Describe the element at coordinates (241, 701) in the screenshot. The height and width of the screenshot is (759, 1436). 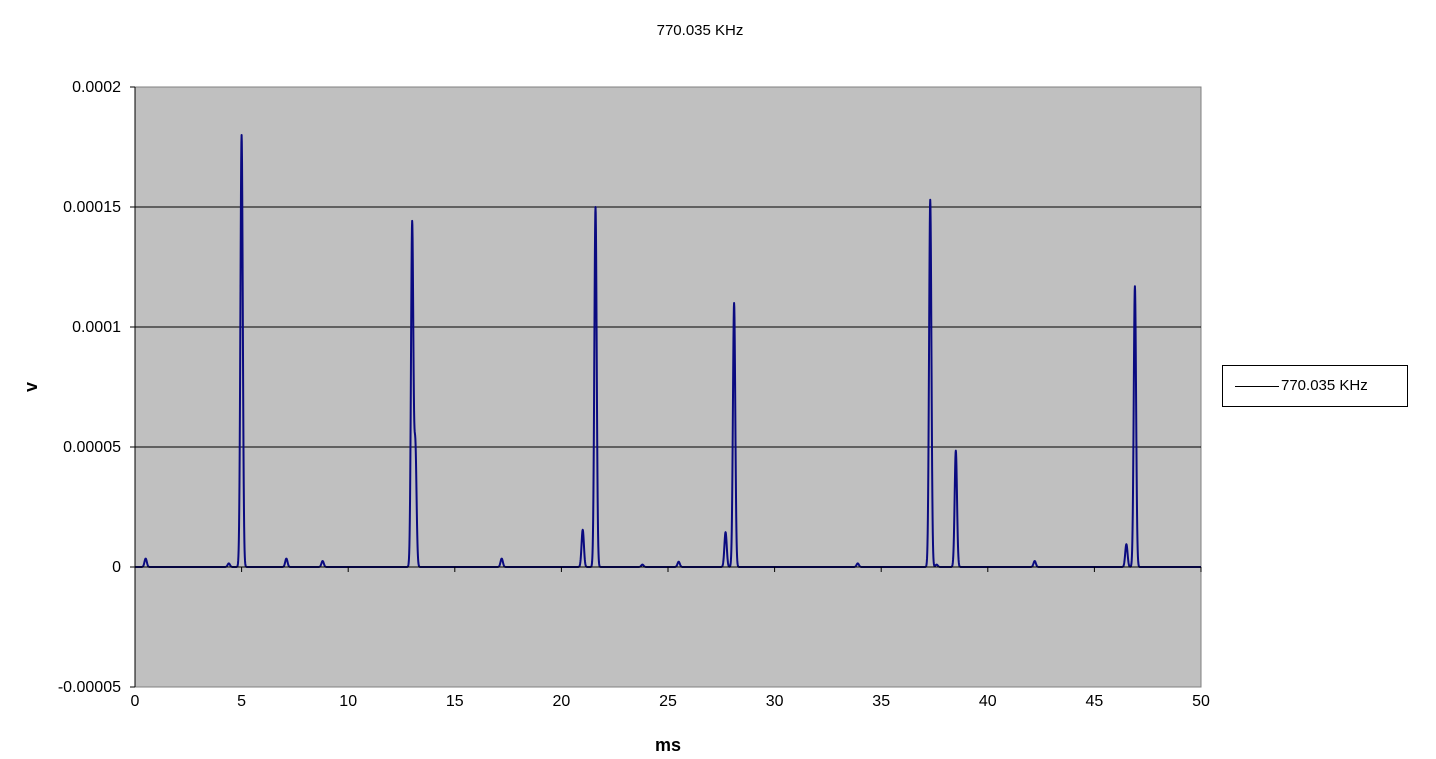
I see `x-tick-label: 5` at that location.